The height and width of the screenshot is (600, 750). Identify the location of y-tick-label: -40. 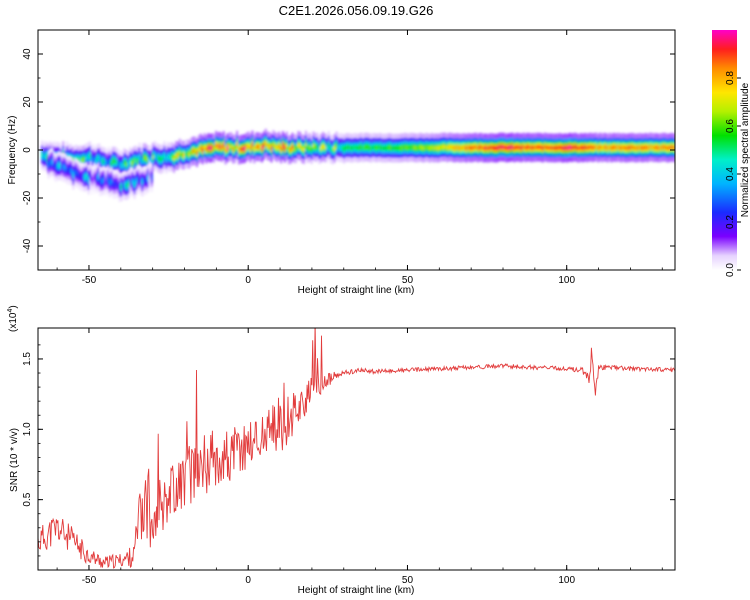
(27, 245).